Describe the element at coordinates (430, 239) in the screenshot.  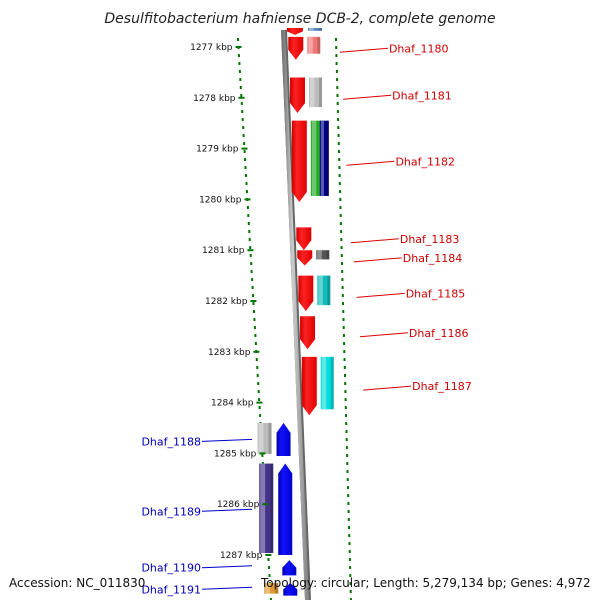
I see `forward-gene-label: Dhaf_1183` at that location.